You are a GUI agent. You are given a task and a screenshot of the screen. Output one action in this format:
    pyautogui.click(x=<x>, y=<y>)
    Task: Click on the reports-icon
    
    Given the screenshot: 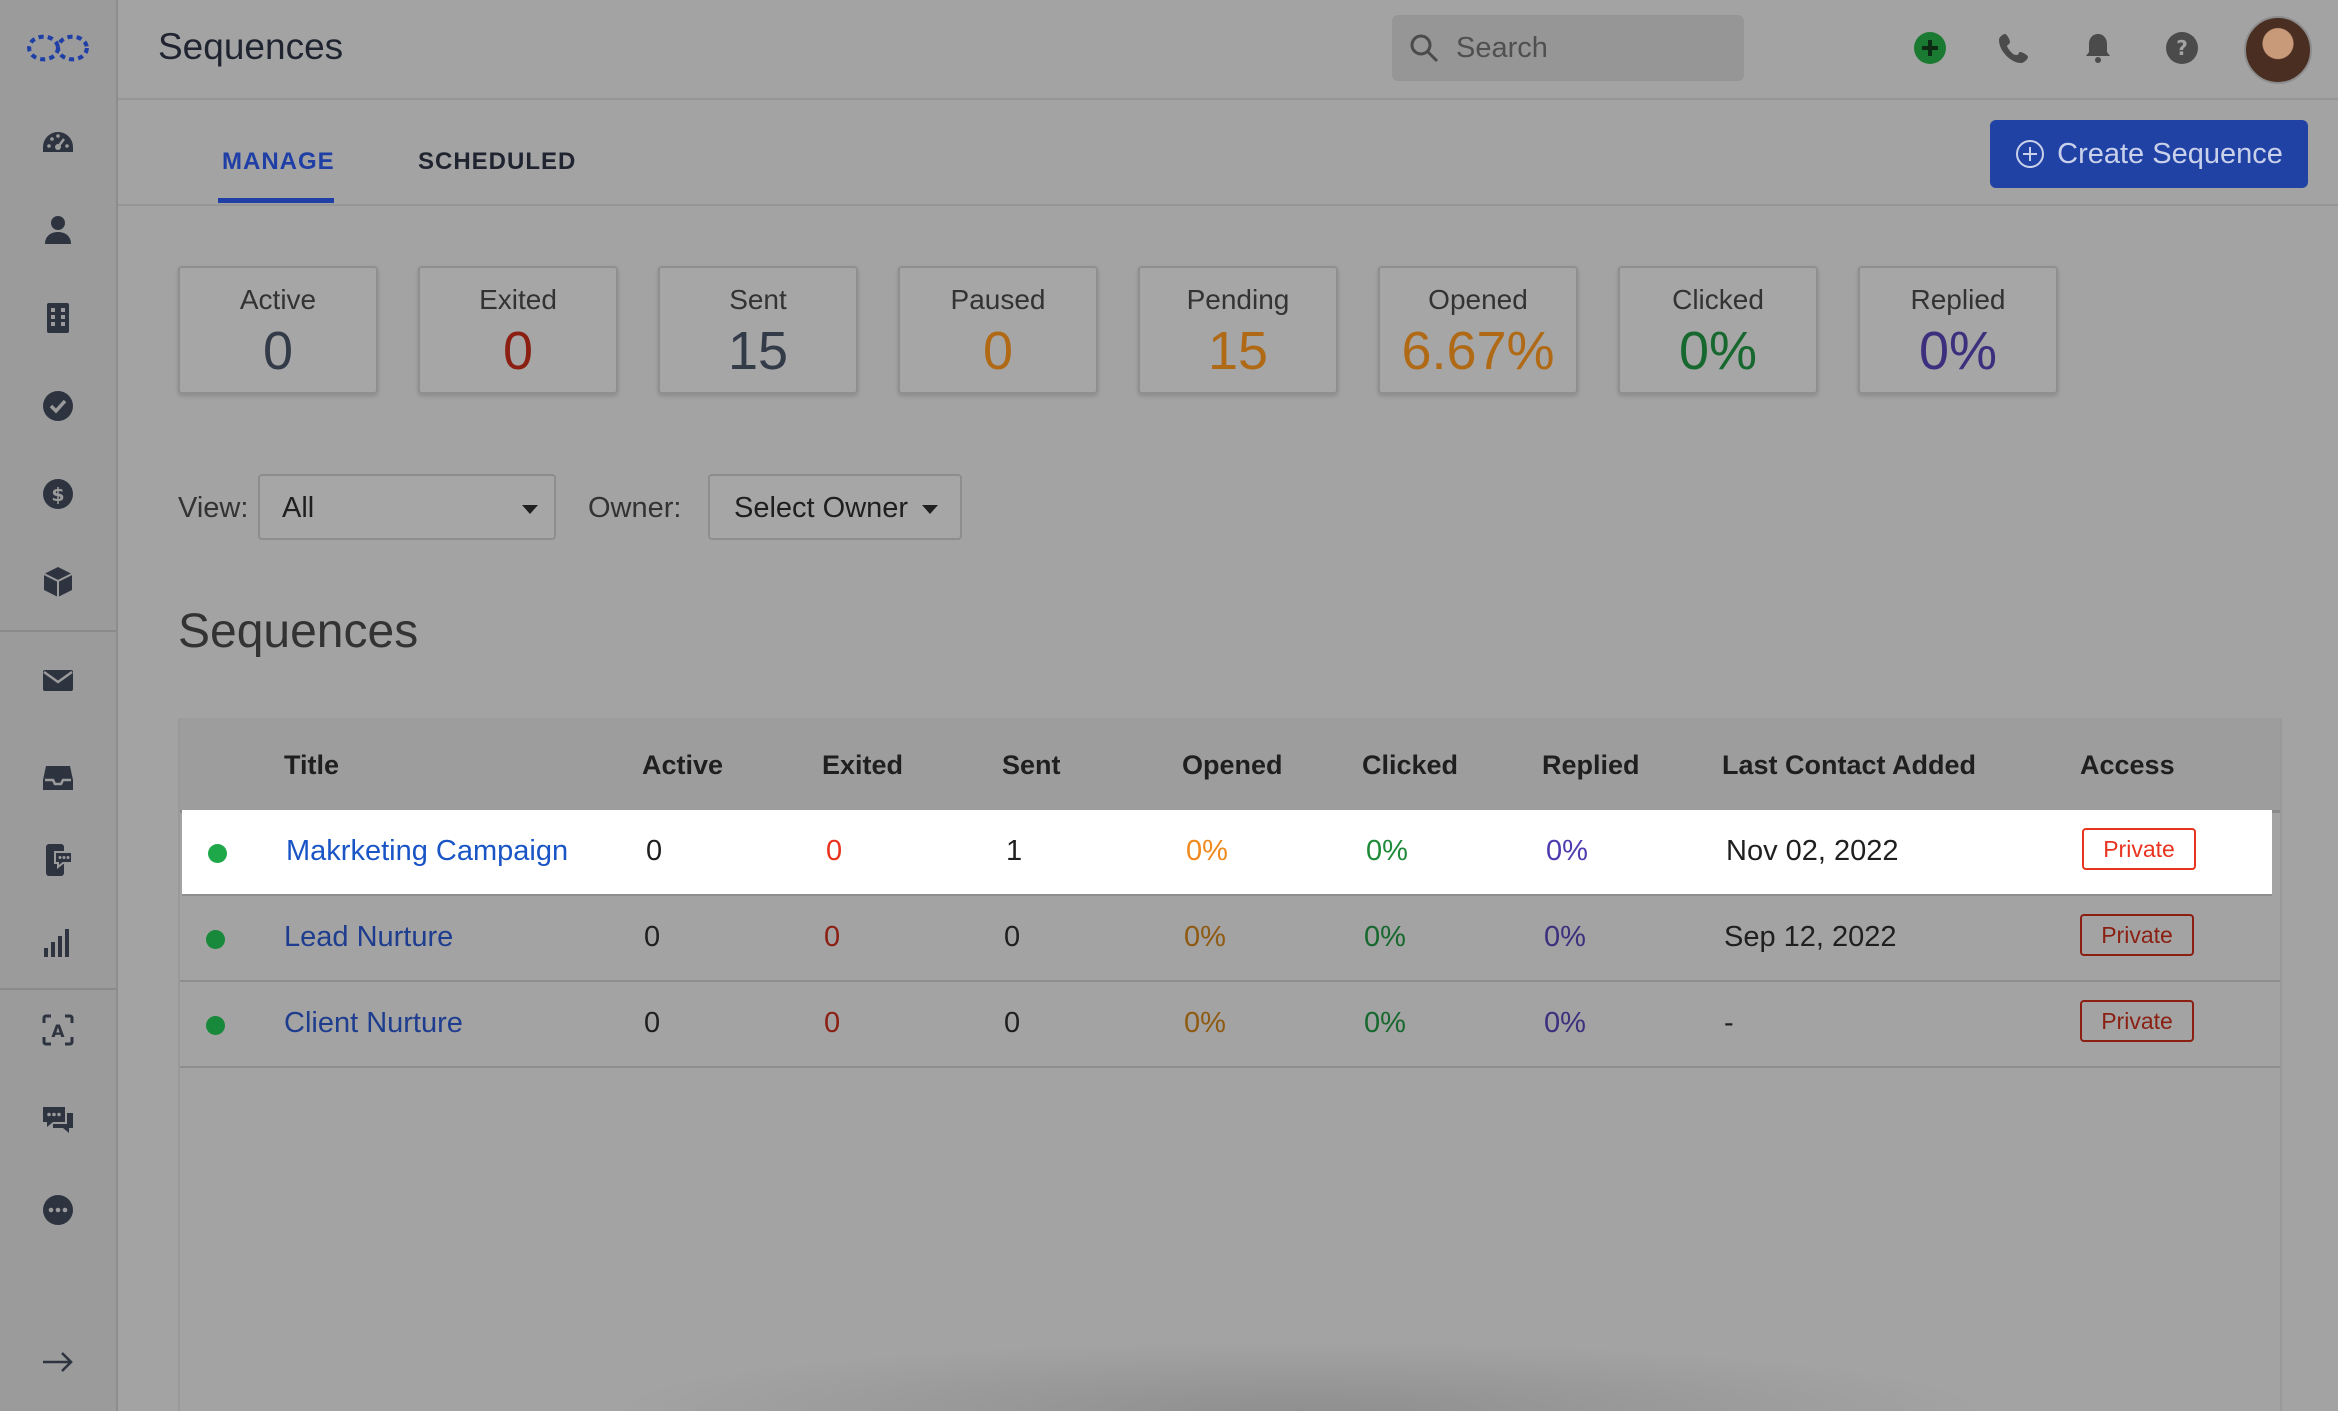 What is the action you would take?
    pyautogui.click(x=58, y=942)
    